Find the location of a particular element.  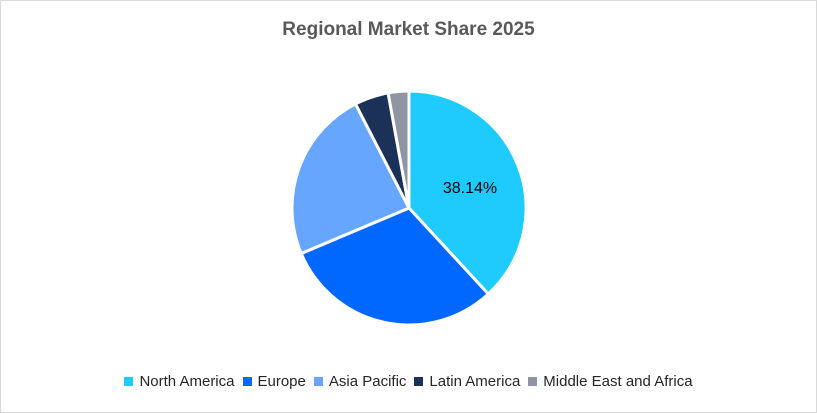

legend-item-europe: Europe is located at coordinates (274, 381).